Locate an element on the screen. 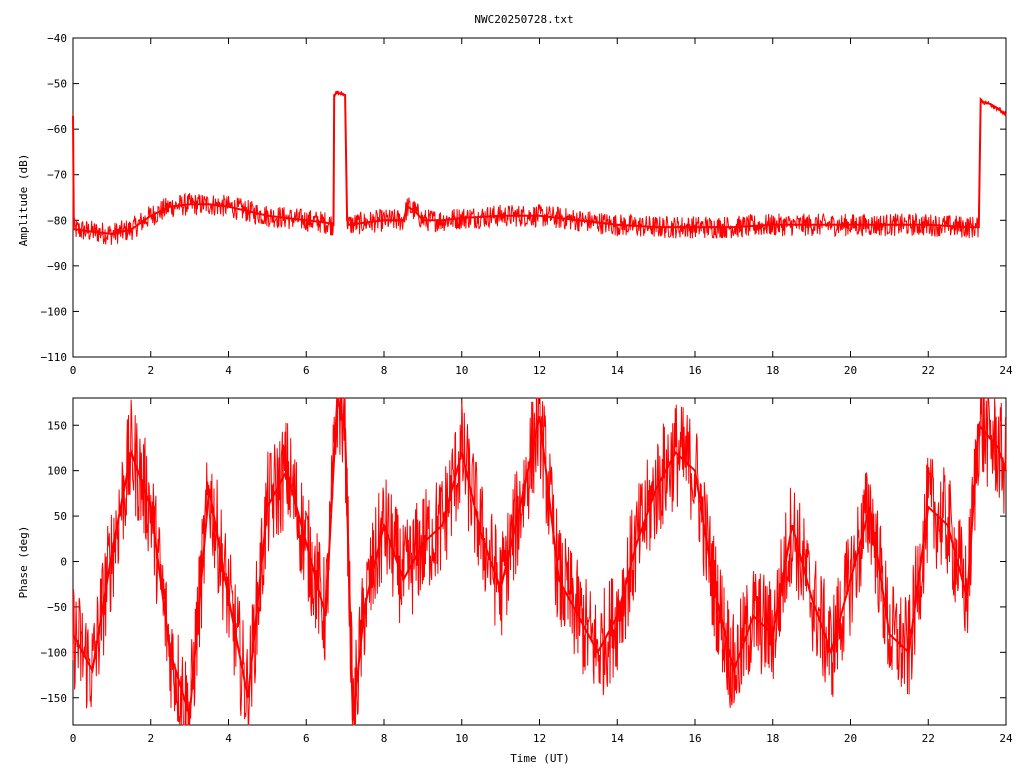  phase-x-axis-label: Time (UT) is located at coordinates (540, 758).